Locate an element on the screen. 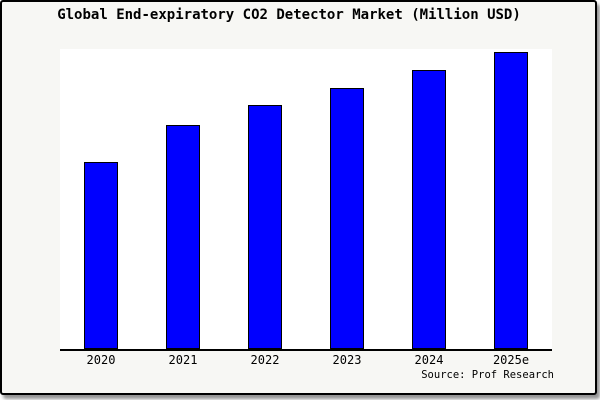 This screenshot has width=600, height=400. bar-2024 is located at coordinates (429, 209).